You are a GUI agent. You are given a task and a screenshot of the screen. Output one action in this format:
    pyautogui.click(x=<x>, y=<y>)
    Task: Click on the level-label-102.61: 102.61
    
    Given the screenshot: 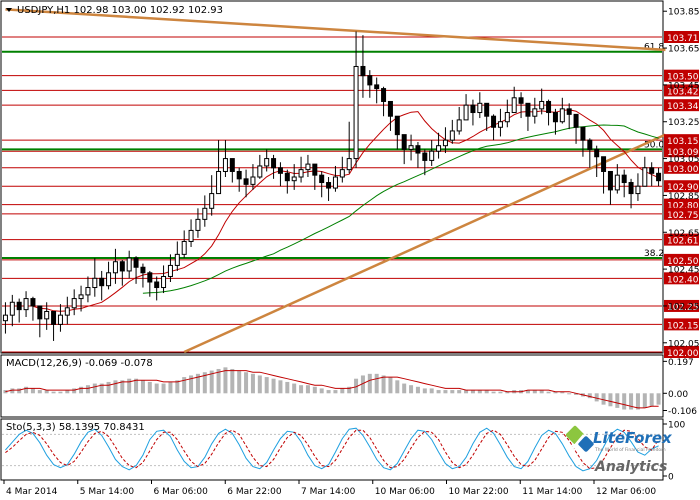 What is the action you would take?
    pyautogui.click(x=681, y=240)
    